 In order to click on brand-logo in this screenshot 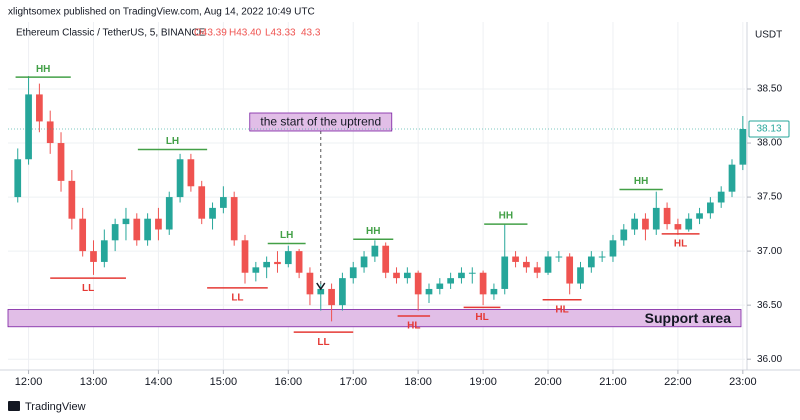, I will do `click(14, 406)`.